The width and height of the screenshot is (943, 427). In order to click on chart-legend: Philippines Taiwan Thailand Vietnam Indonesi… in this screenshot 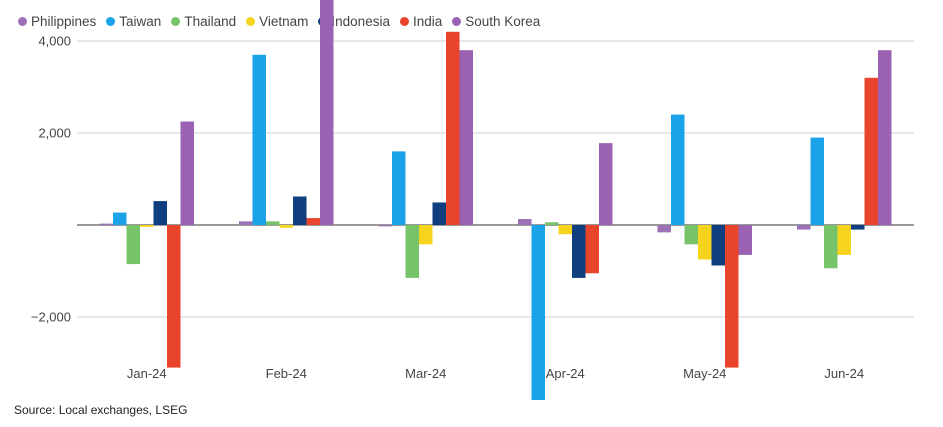, I will do `click(284, 21)`.